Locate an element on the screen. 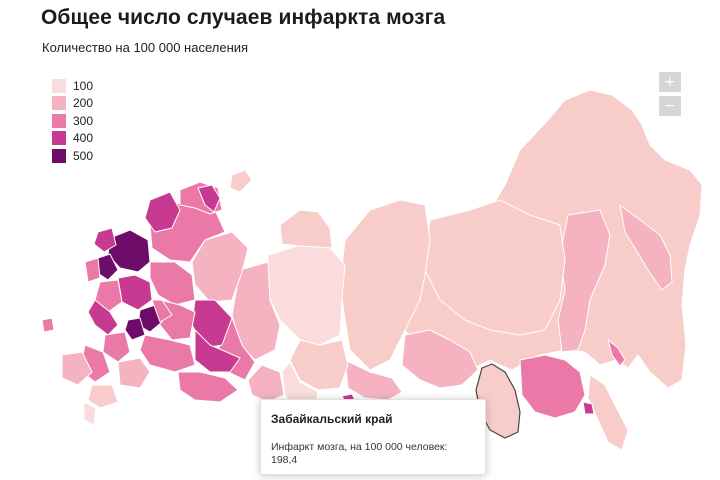 Image resolution: width=720 pixels, height=480 pixels. region-lipetsk is located at coordinates (135, 329).